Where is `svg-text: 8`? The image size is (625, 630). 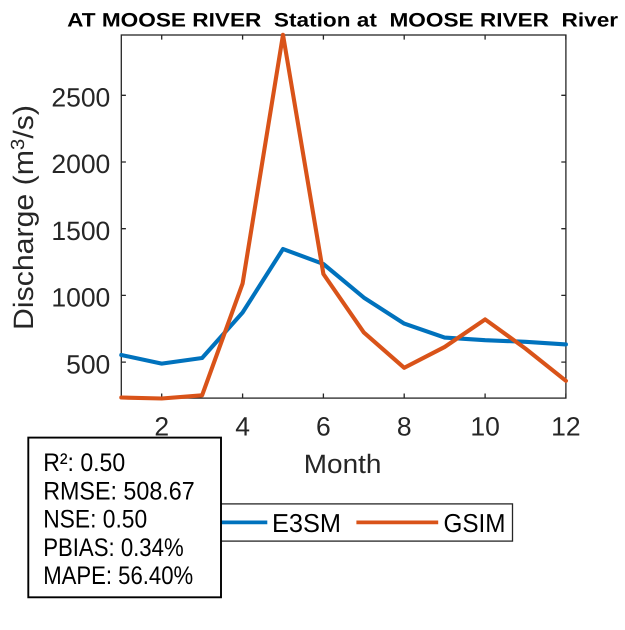
svg-text: 8 is located at coordinates (404, 427).